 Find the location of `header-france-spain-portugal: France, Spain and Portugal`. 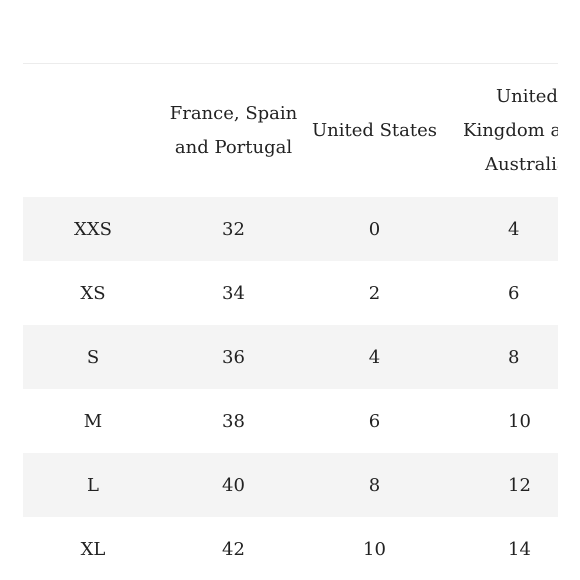

header-france-spain-portugal: France, Spain and Portugal is located at coordinates (233, 130).